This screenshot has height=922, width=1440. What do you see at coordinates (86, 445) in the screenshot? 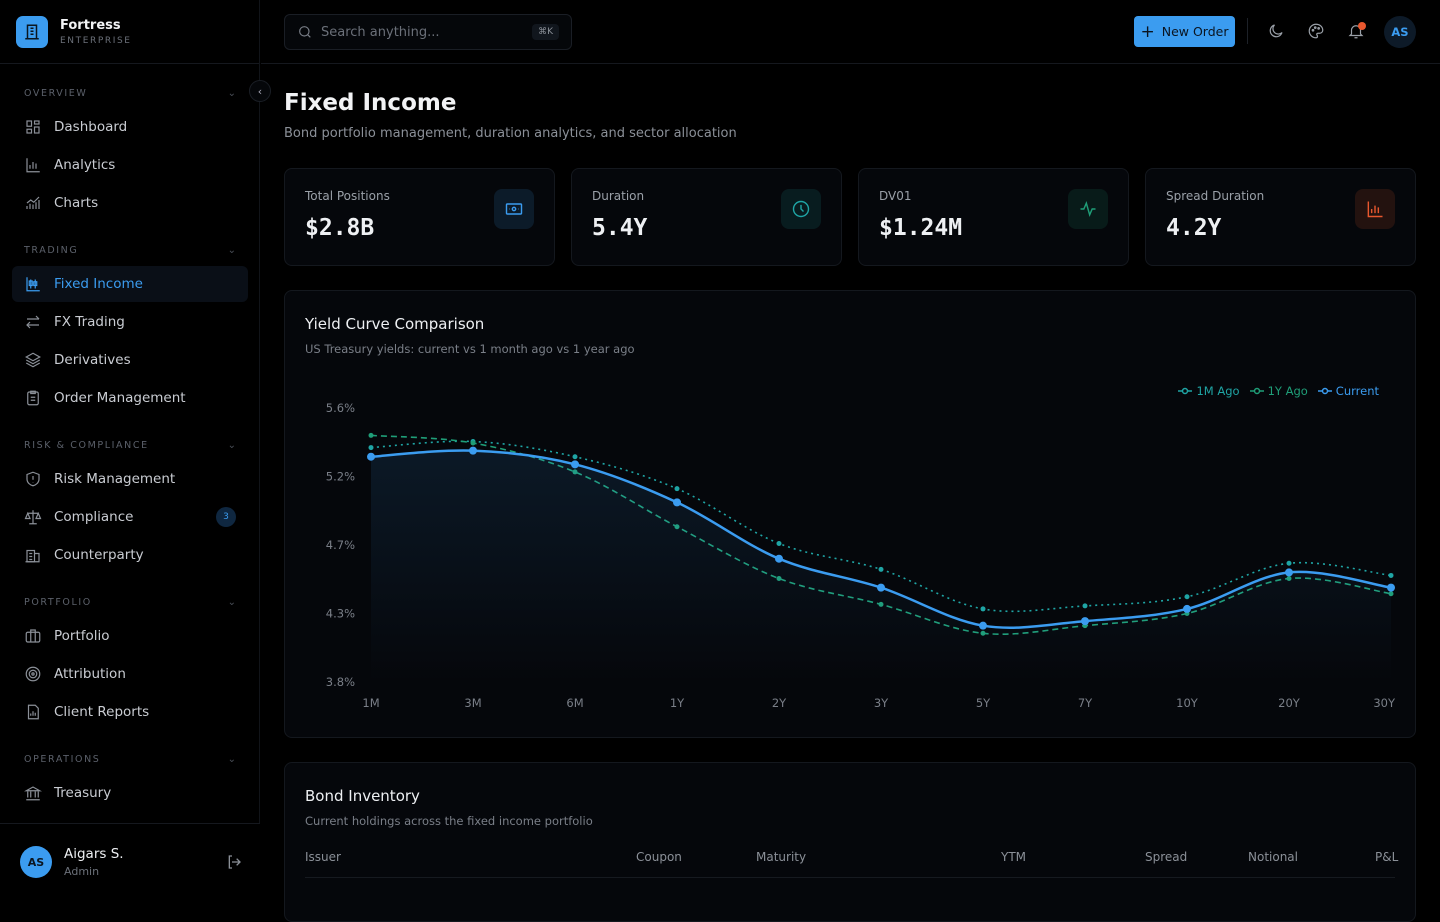
I see `section-label: RISK & COMPLIANCE` at bounding box center [86, 445].